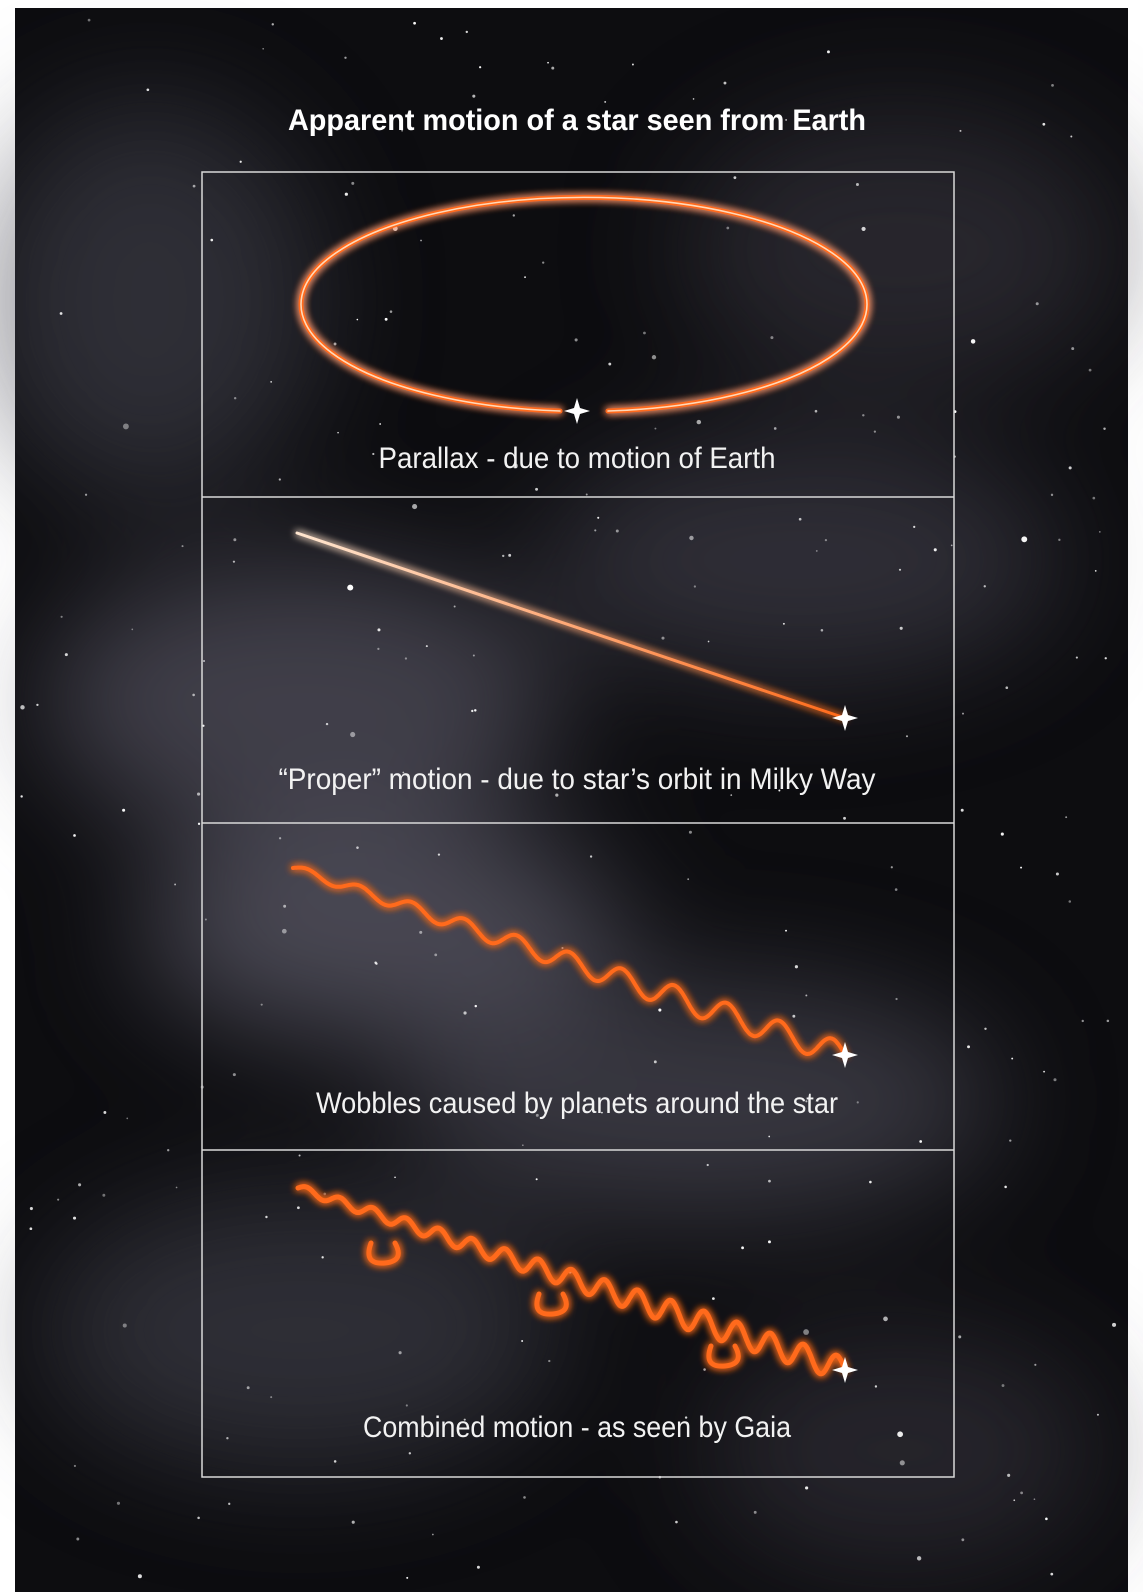 Image resolution: width=1143 pixels, height=1592 pixels. Describe the element at coordinates (571, 1280) in the screenshot. I see `combined-path` at that location.